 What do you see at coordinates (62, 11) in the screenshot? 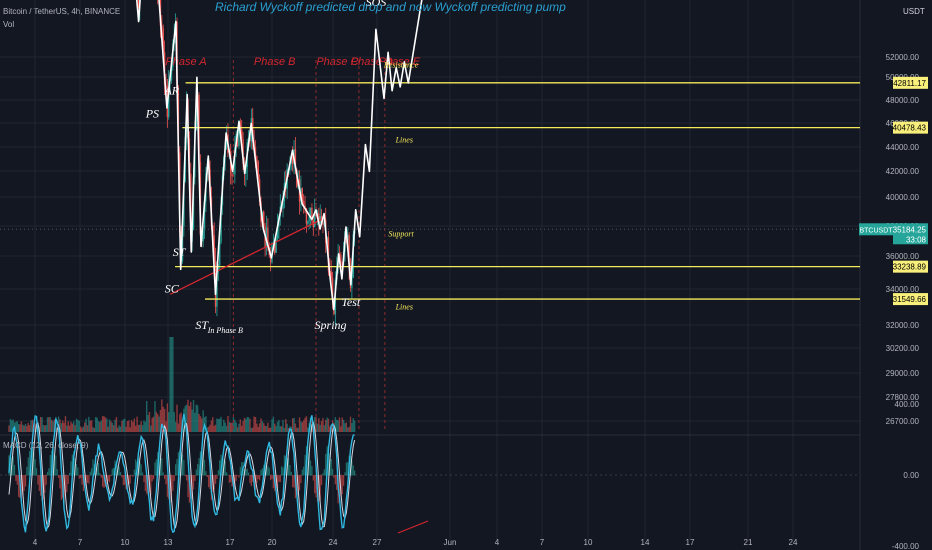
I see `symbol-line: Bitcoin / TetherUS, 4h, BINANCE` at bounding box center [62, 11].